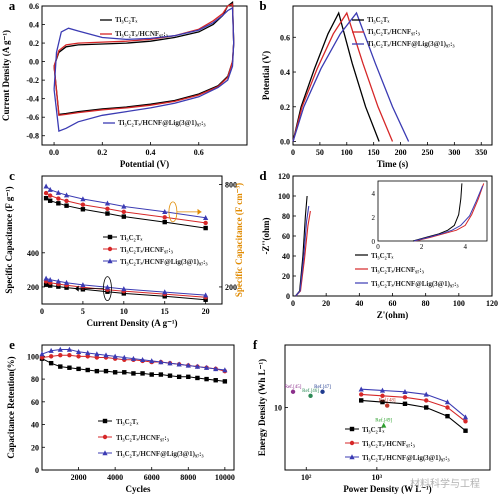 The height and width of the screenshot is (500, 500). What do you see at coordinates (445, 483) in the screenshot?
I see `watermark: 材料科学与工程` at bounding box center [445, 483].